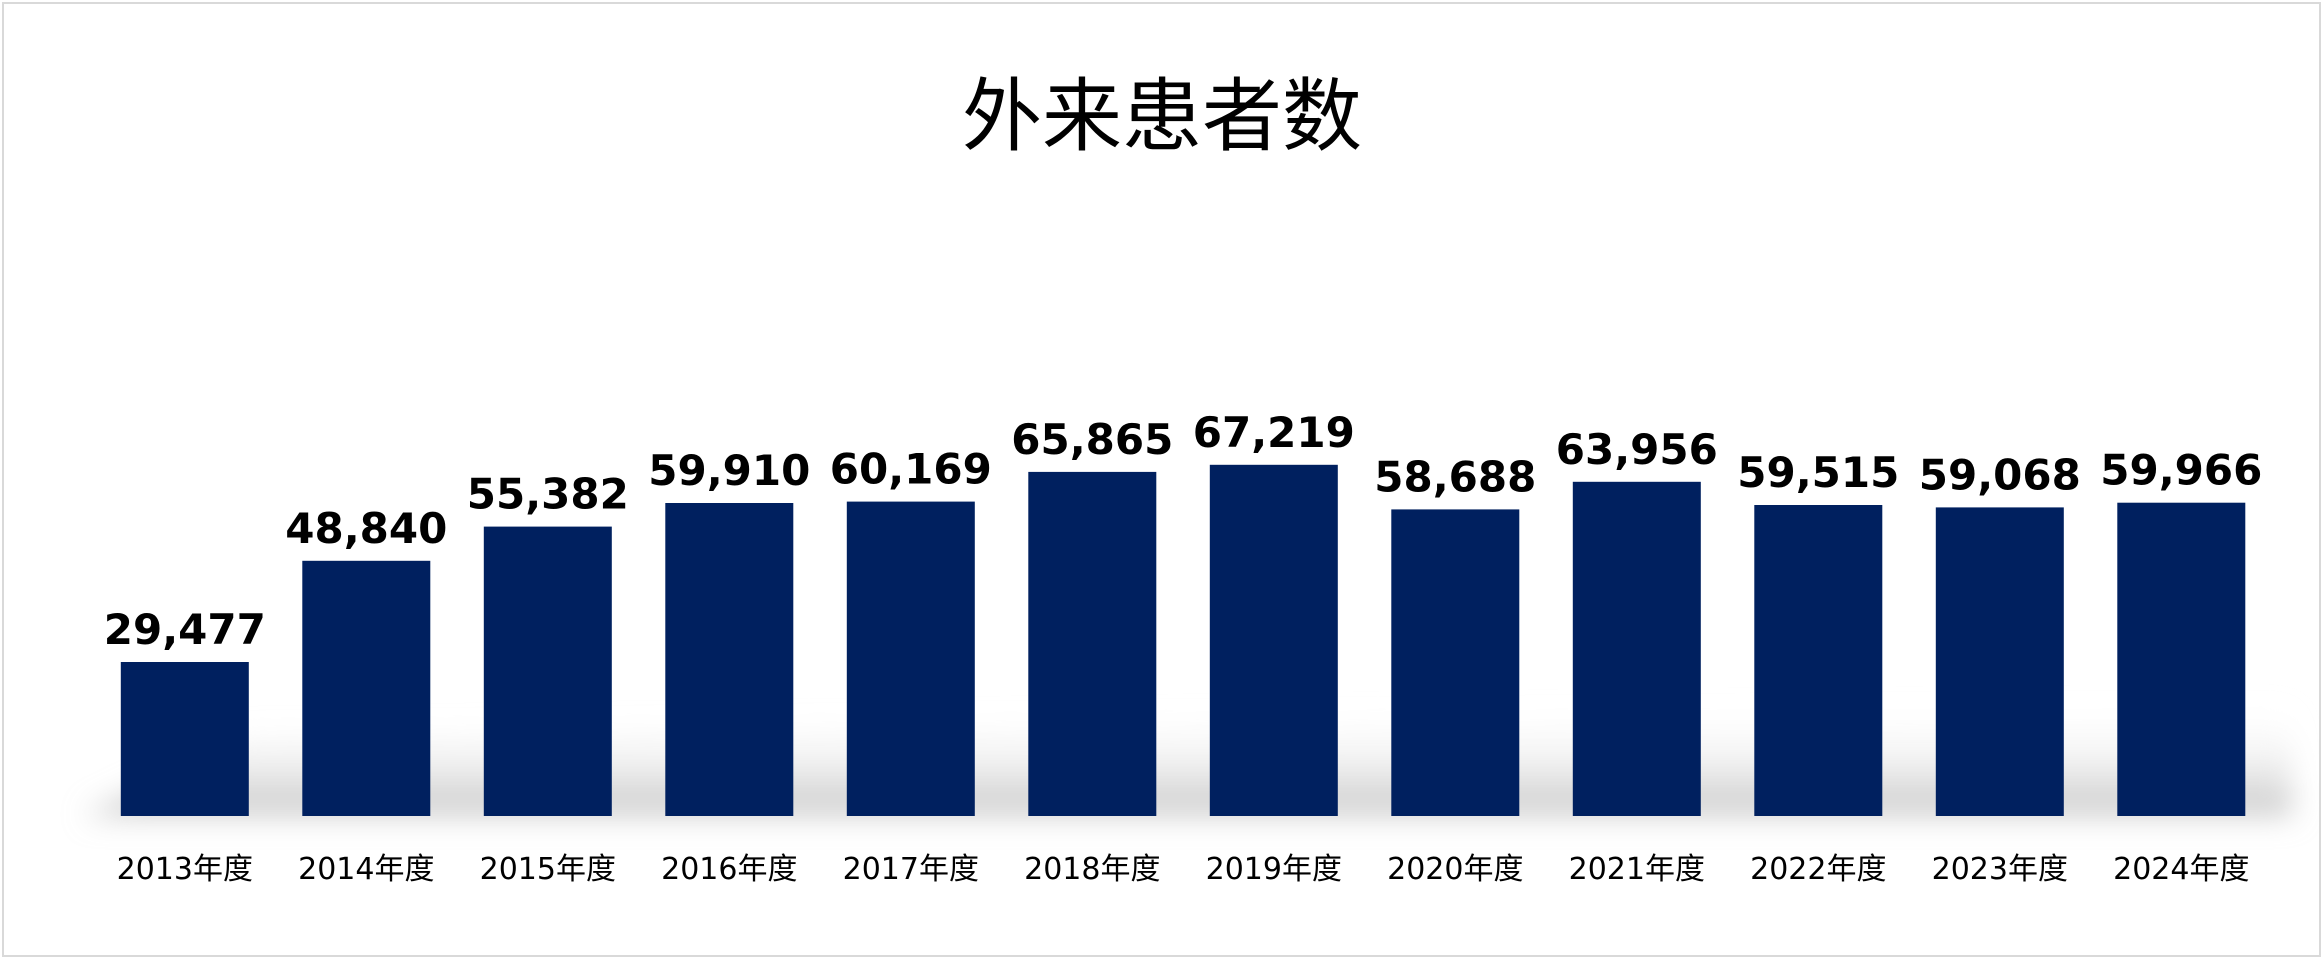 Image resolution: width=2323 pixels, height=959 pixels. What do you see at coordinates (1273, 640) in the screenshot?
I see `bar-2019年度` at bounding box center [1273, 640].